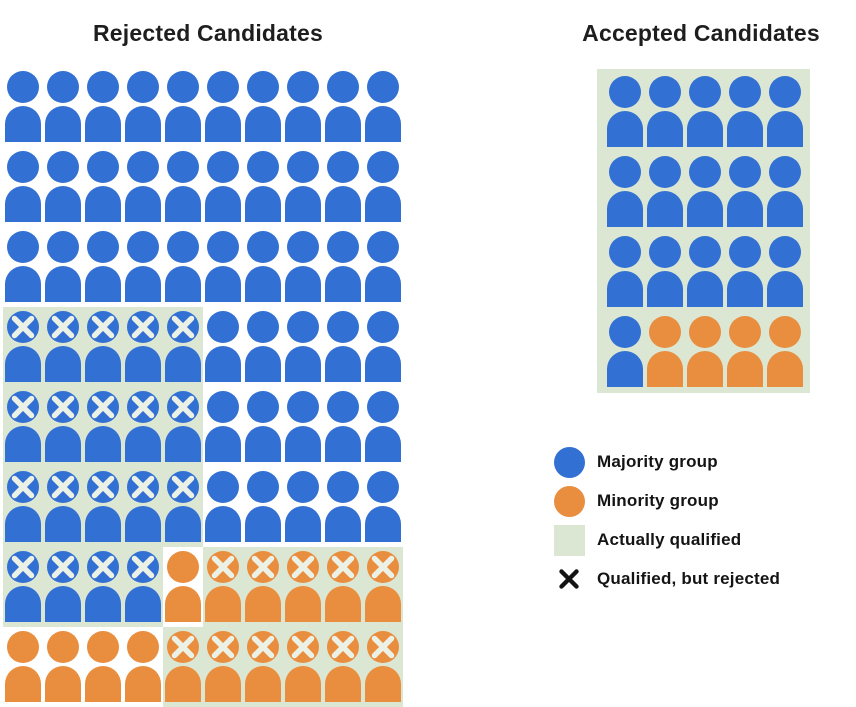 Image resolution: width=856 pixels, height=707 pixels. I want to click on qualified-but-rejected-swatch-icon, so click(569, 579).